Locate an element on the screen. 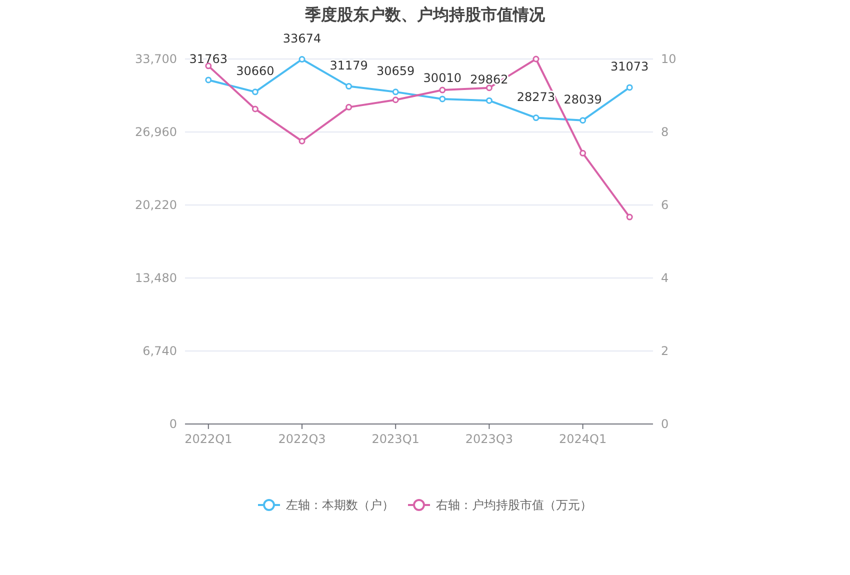  y2-tick-label: 4 is located at coordinates (665, 278).